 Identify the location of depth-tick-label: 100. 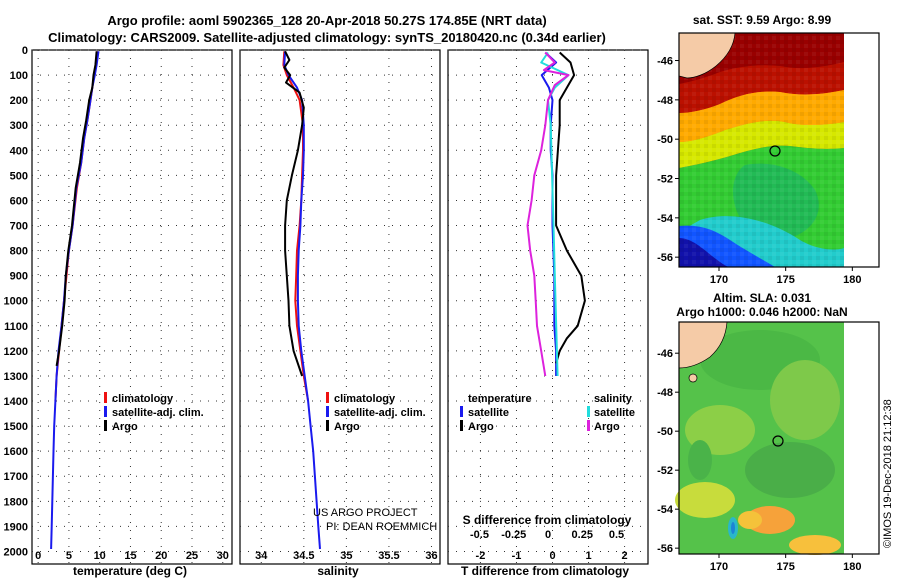
(19, 76).